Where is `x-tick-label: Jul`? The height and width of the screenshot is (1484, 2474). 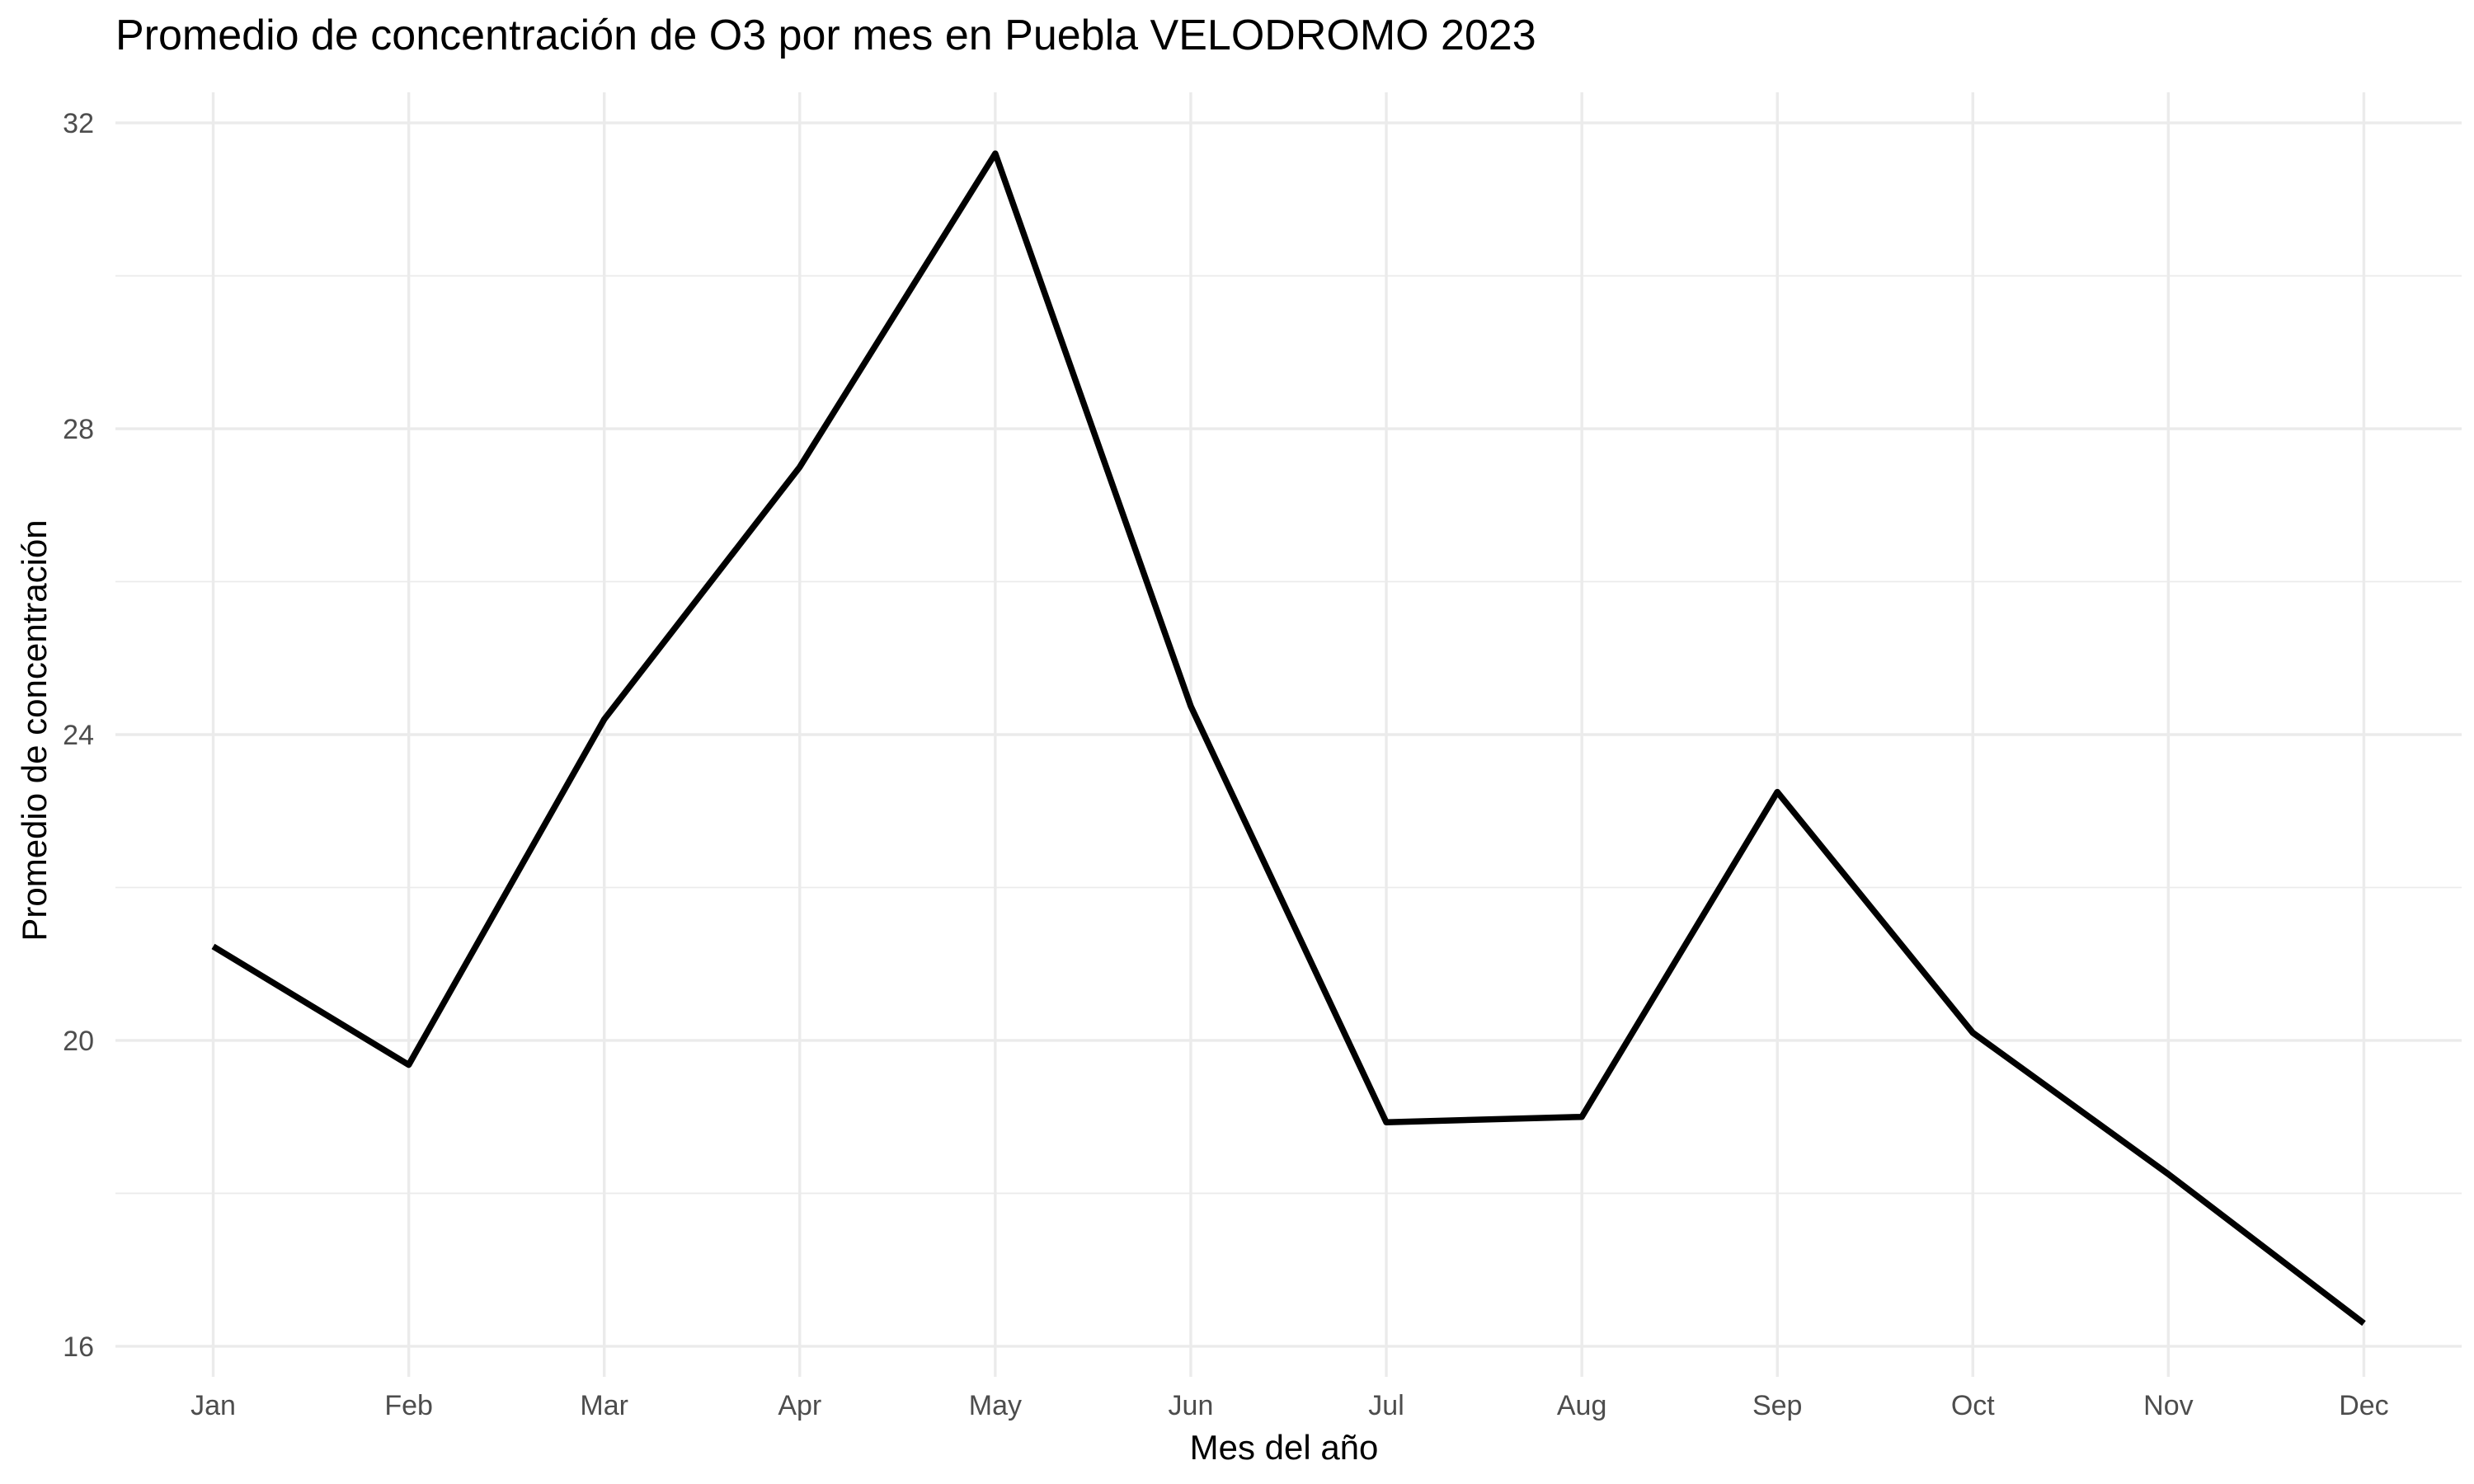 x-tick-label: Jul is located at coordinates (1386, 1405).